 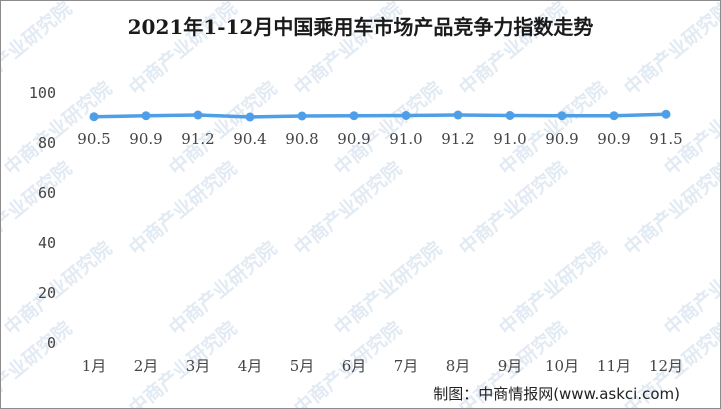 I want to click on y-axis: 0 20 40 60 80 100, so click(x=42, y=218).